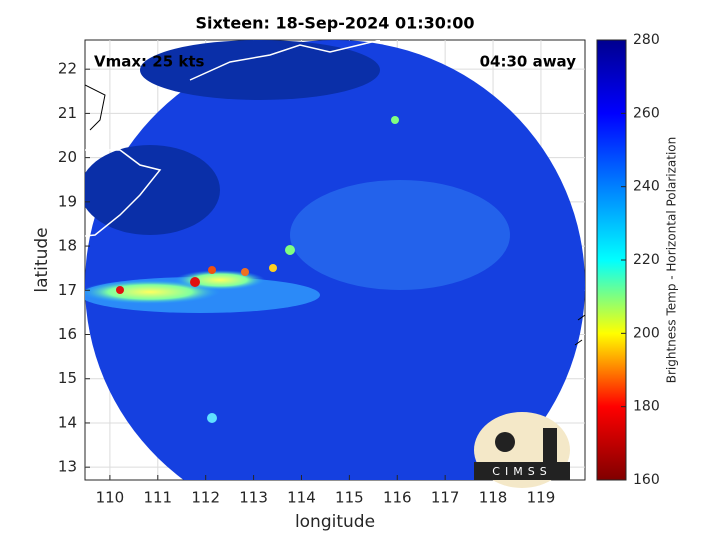 The height and width of the screenshot is (540, 720). Describe the element at coordinates (67, 422) in the screenshot. I see `y-tick-label: 14` at that location.